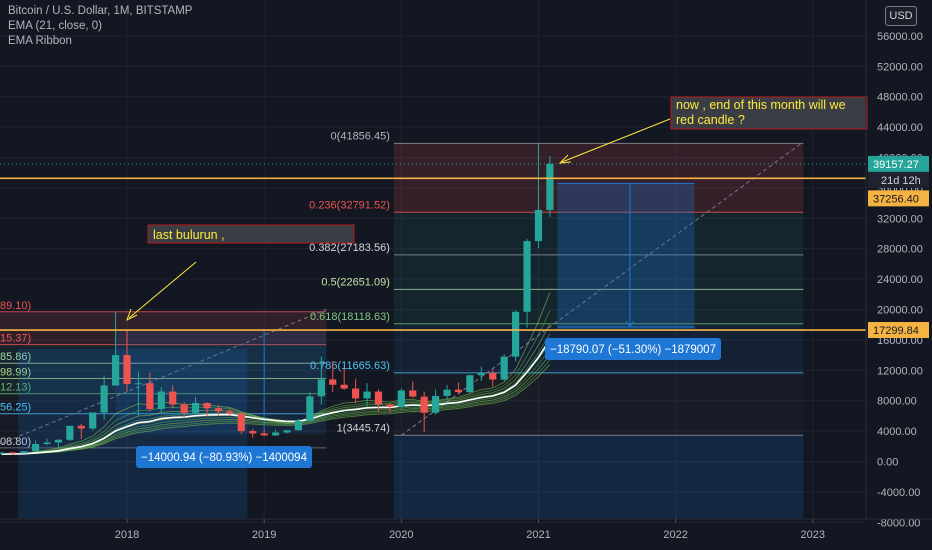 This screenshot has width=932, height=550. What do you see at coordinates (355, 282) in the screenshot?
I see `fib-2021-level-label: 0.5(22651.09)` at bounding box center [355, 282].